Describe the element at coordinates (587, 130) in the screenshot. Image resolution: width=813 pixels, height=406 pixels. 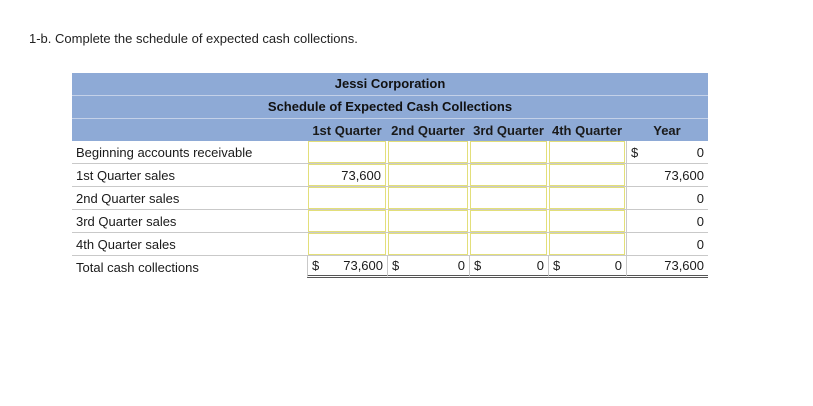
I see `column-header-q4: 4th Quarter` at that location.